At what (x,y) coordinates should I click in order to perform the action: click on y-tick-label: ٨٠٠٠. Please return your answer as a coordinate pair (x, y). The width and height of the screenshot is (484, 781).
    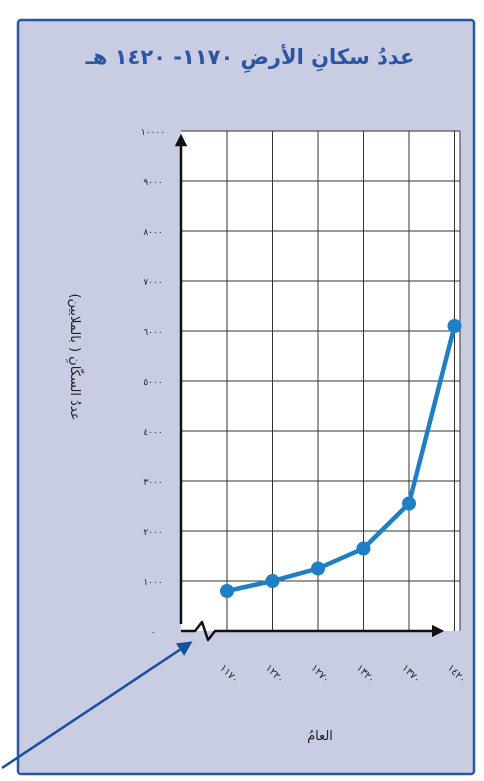
    Looking at the image, I should click on (152, 233).